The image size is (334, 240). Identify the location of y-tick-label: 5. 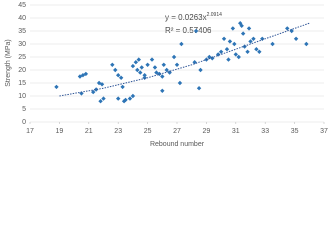
(24, 109).